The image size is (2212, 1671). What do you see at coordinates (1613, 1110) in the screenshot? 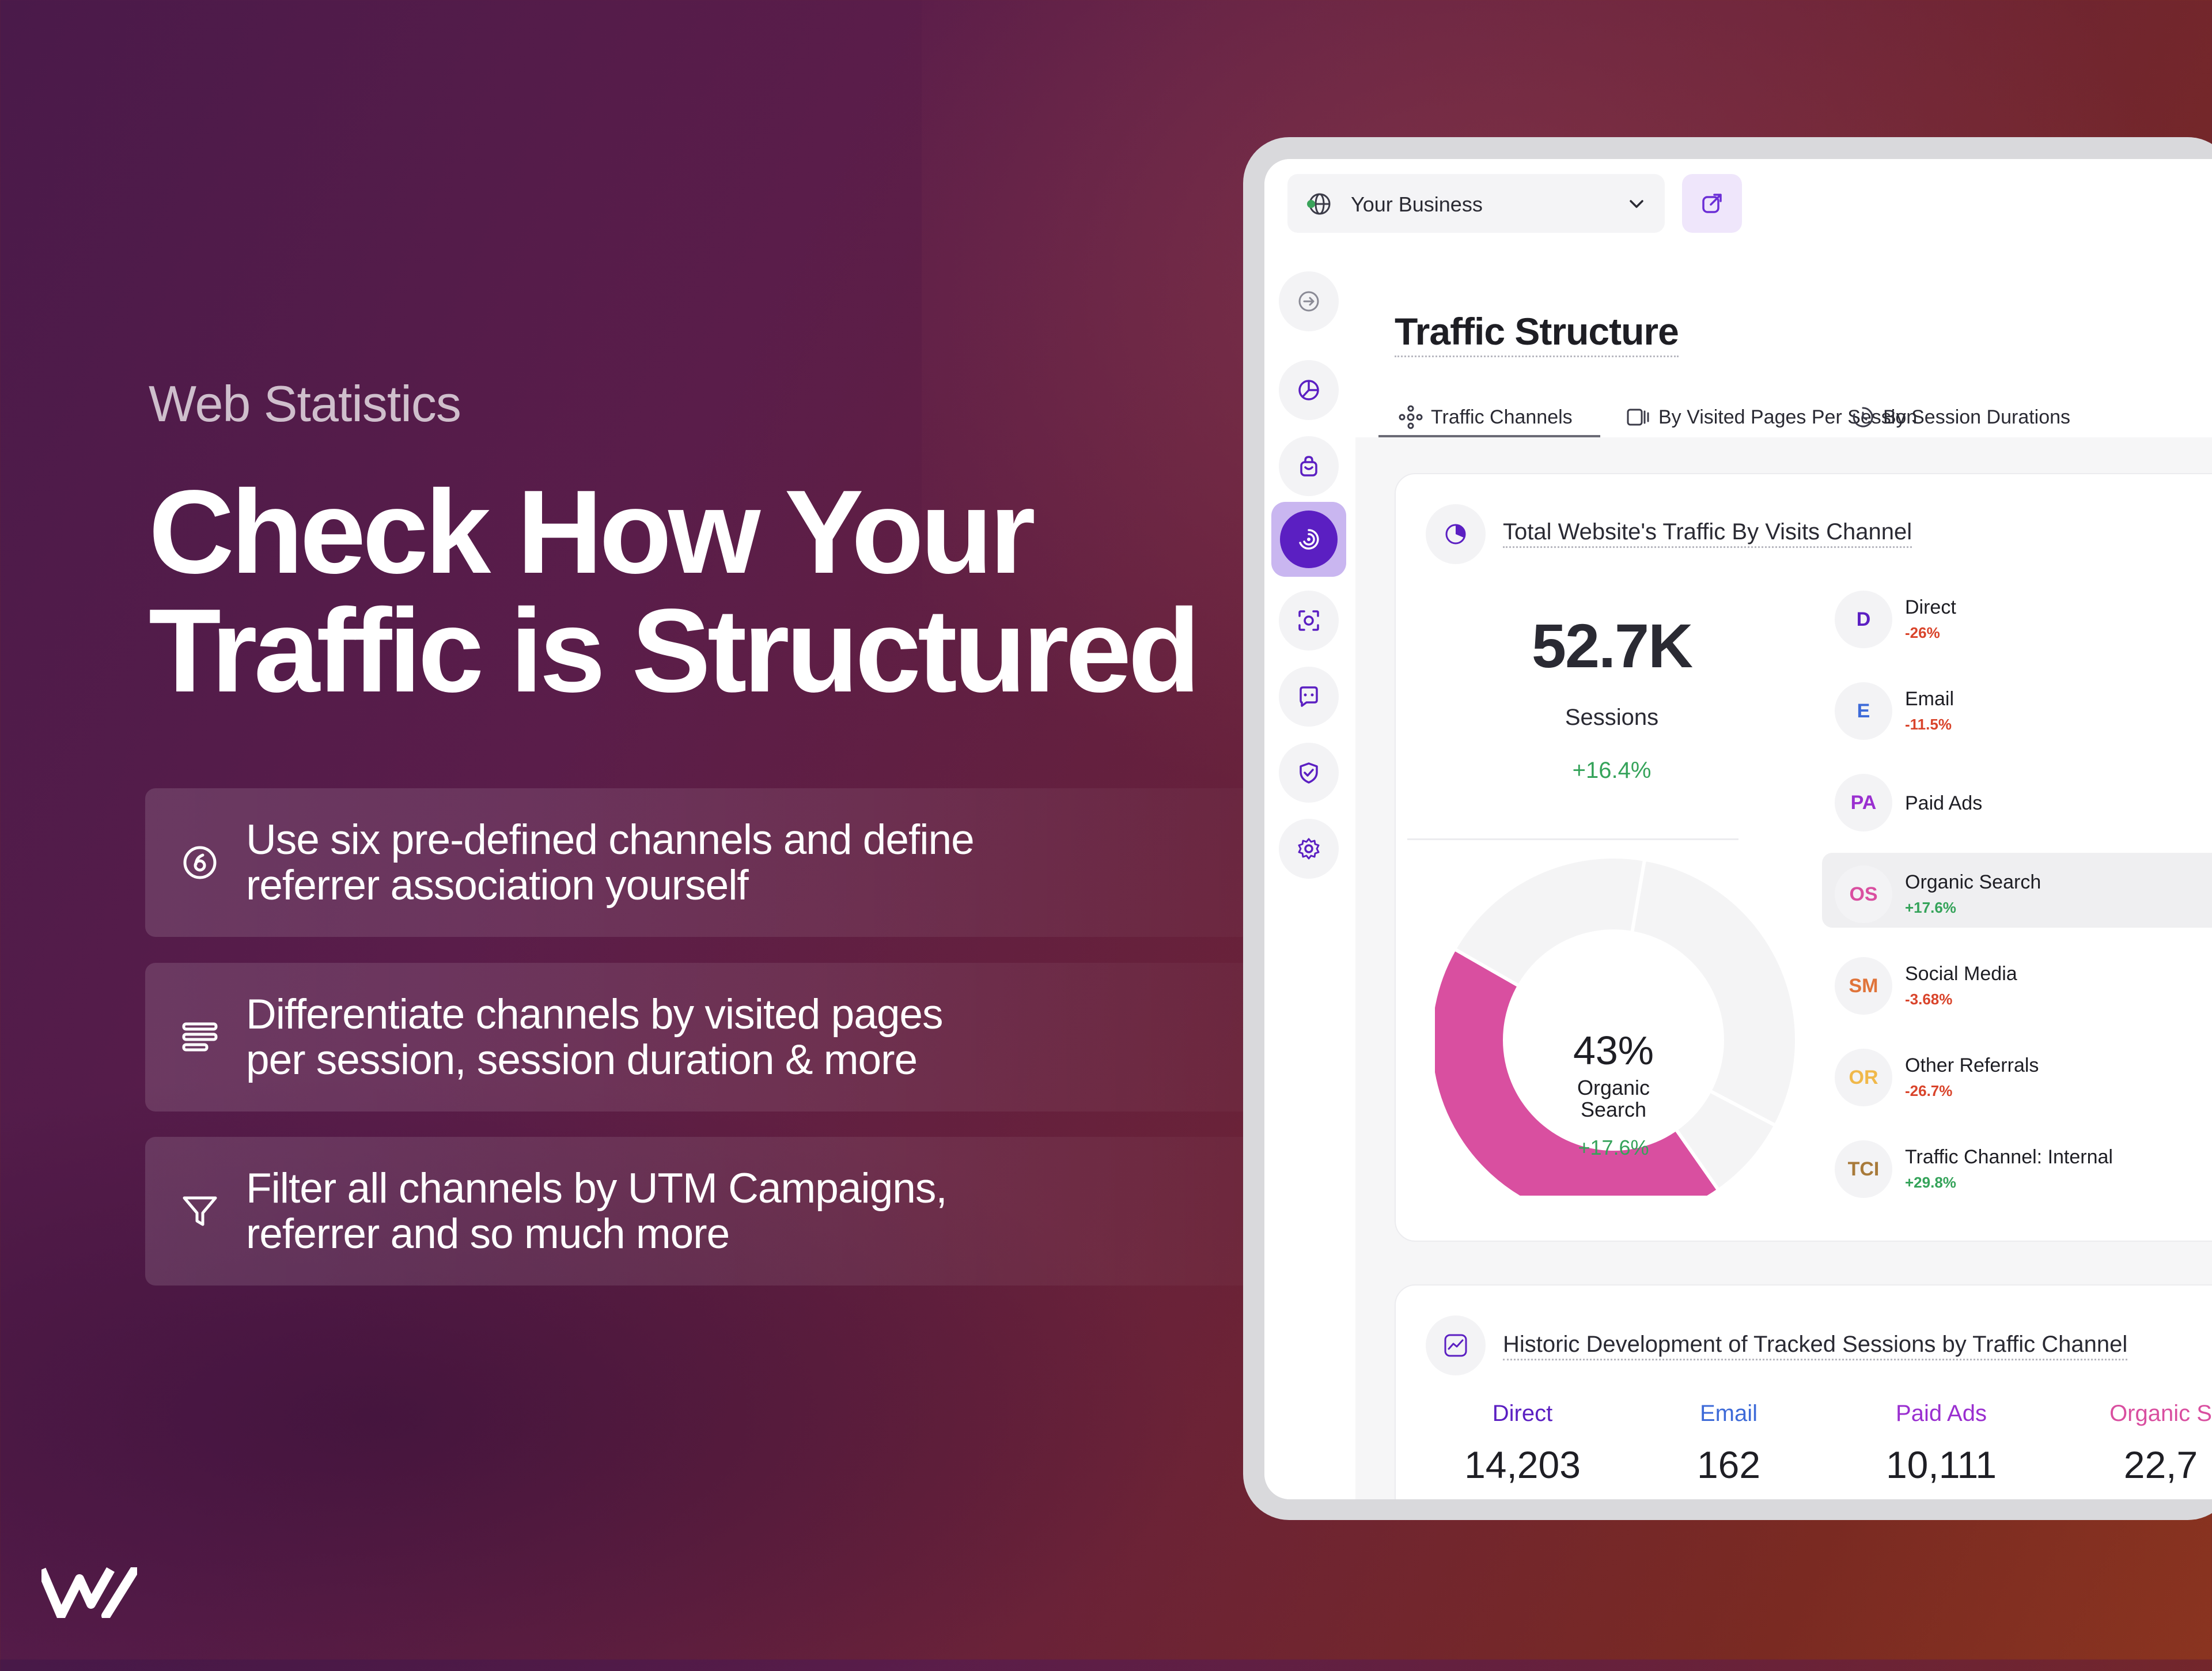
I see `donut-center-label-line: Search` at bounding box center [1613, 1110].